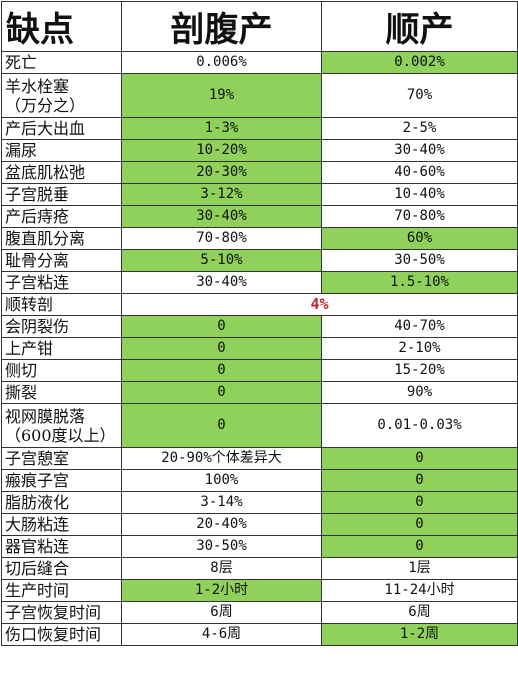 The height and width of the screenshot is (699, 518). I want to click on table-row: 撕裂 0 90%, so click(259, 392).